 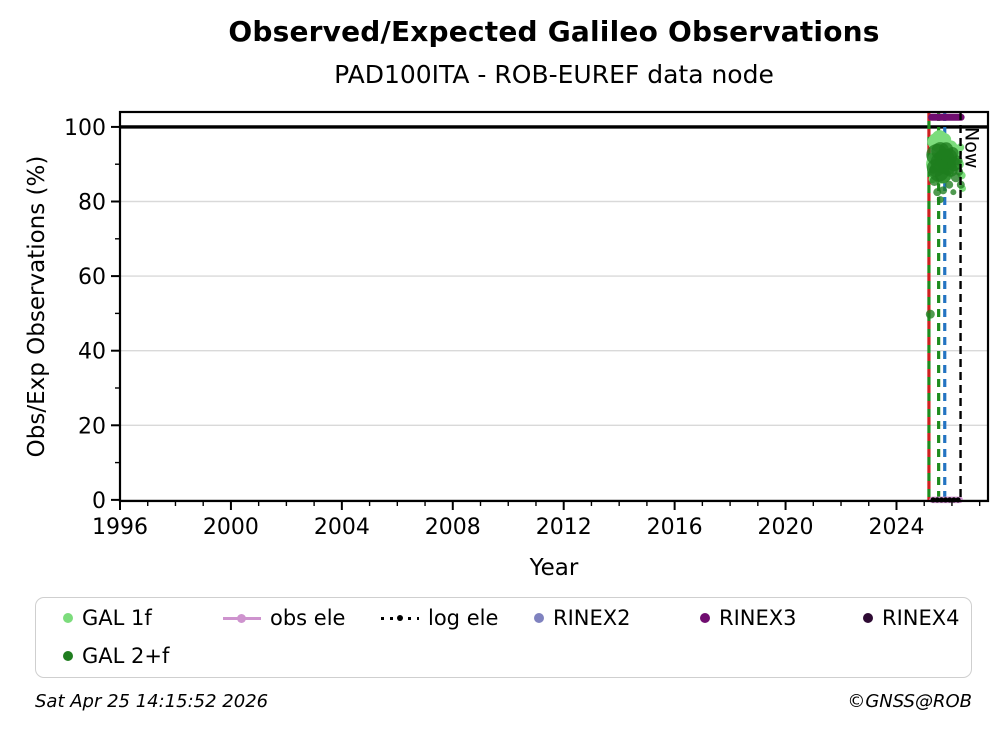 I want to click on legend-item-obs-ele: obs ele, so click(x=284, y=618).